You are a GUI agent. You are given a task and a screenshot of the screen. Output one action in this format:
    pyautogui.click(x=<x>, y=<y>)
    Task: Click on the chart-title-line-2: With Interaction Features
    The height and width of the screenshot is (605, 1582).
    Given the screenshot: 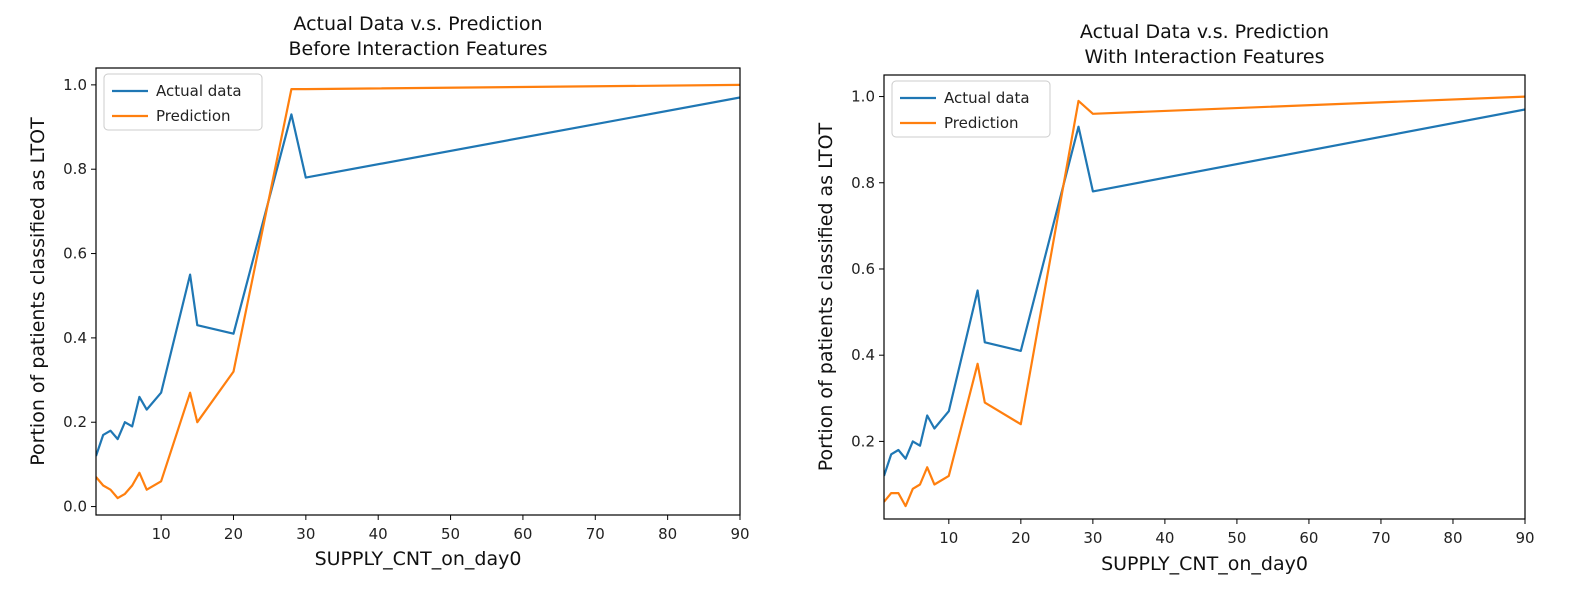 What is the action you would take?
    pyautogui.click(x=1205, y=57)
    